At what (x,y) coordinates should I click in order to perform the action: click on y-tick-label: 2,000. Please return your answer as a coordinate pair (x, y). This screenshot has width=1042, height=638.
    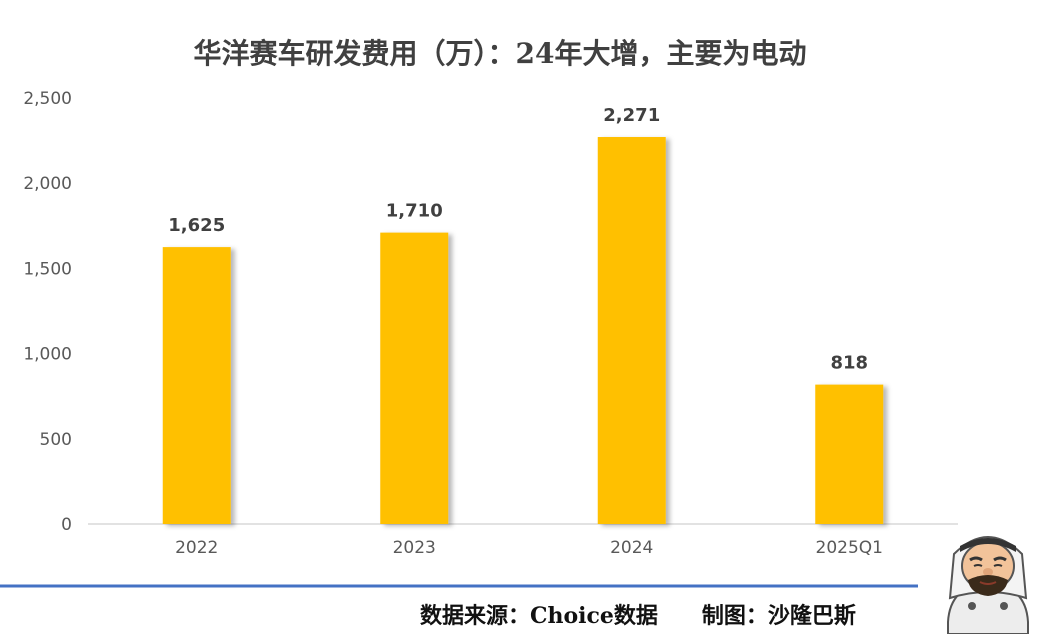
    Looking at the image, I should click on (47, 184).